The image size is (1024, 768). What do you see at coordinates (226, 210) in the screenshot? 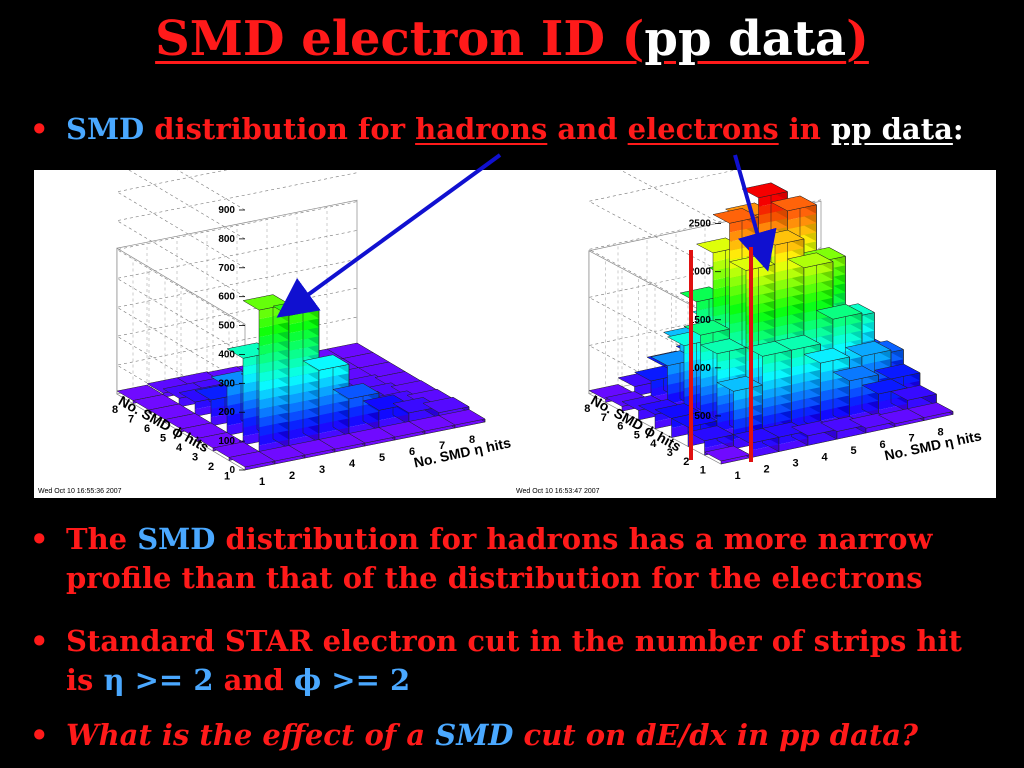
I see `z-tick-label: 900` at bounding box center [226, 210].